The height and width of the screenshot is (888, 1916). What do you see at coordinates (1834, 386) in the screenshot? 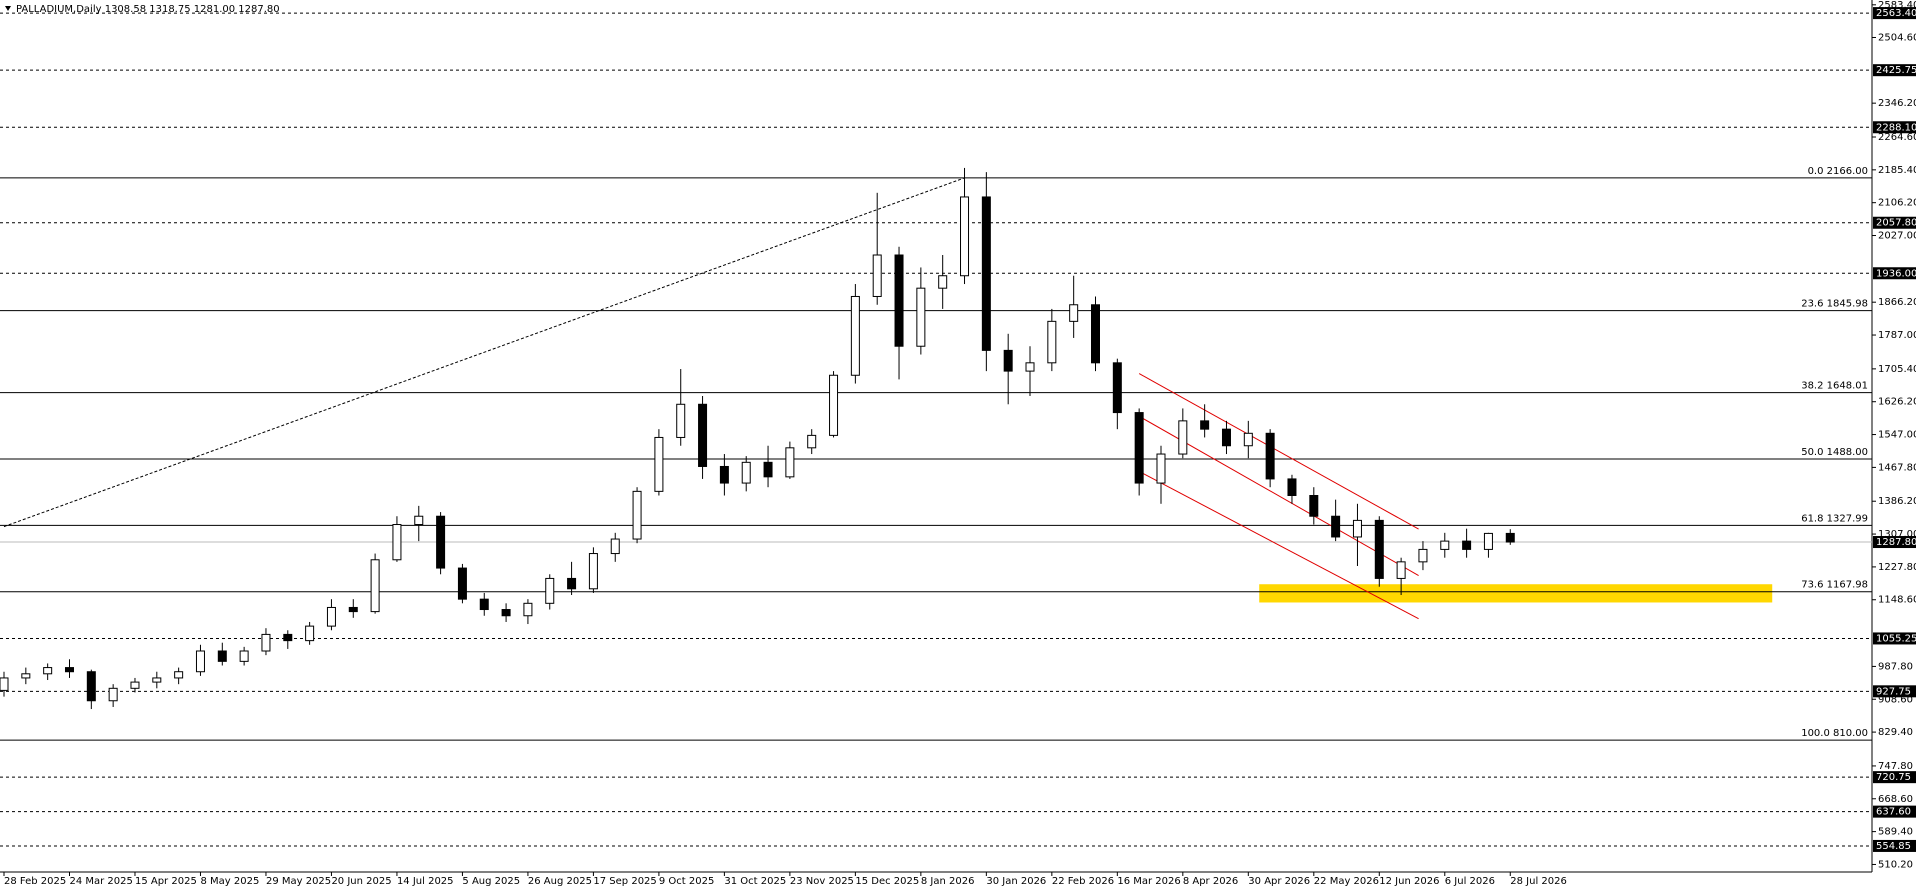
I see `fib-label: 38.2 1648.01` at bounding box center [1834, 386].